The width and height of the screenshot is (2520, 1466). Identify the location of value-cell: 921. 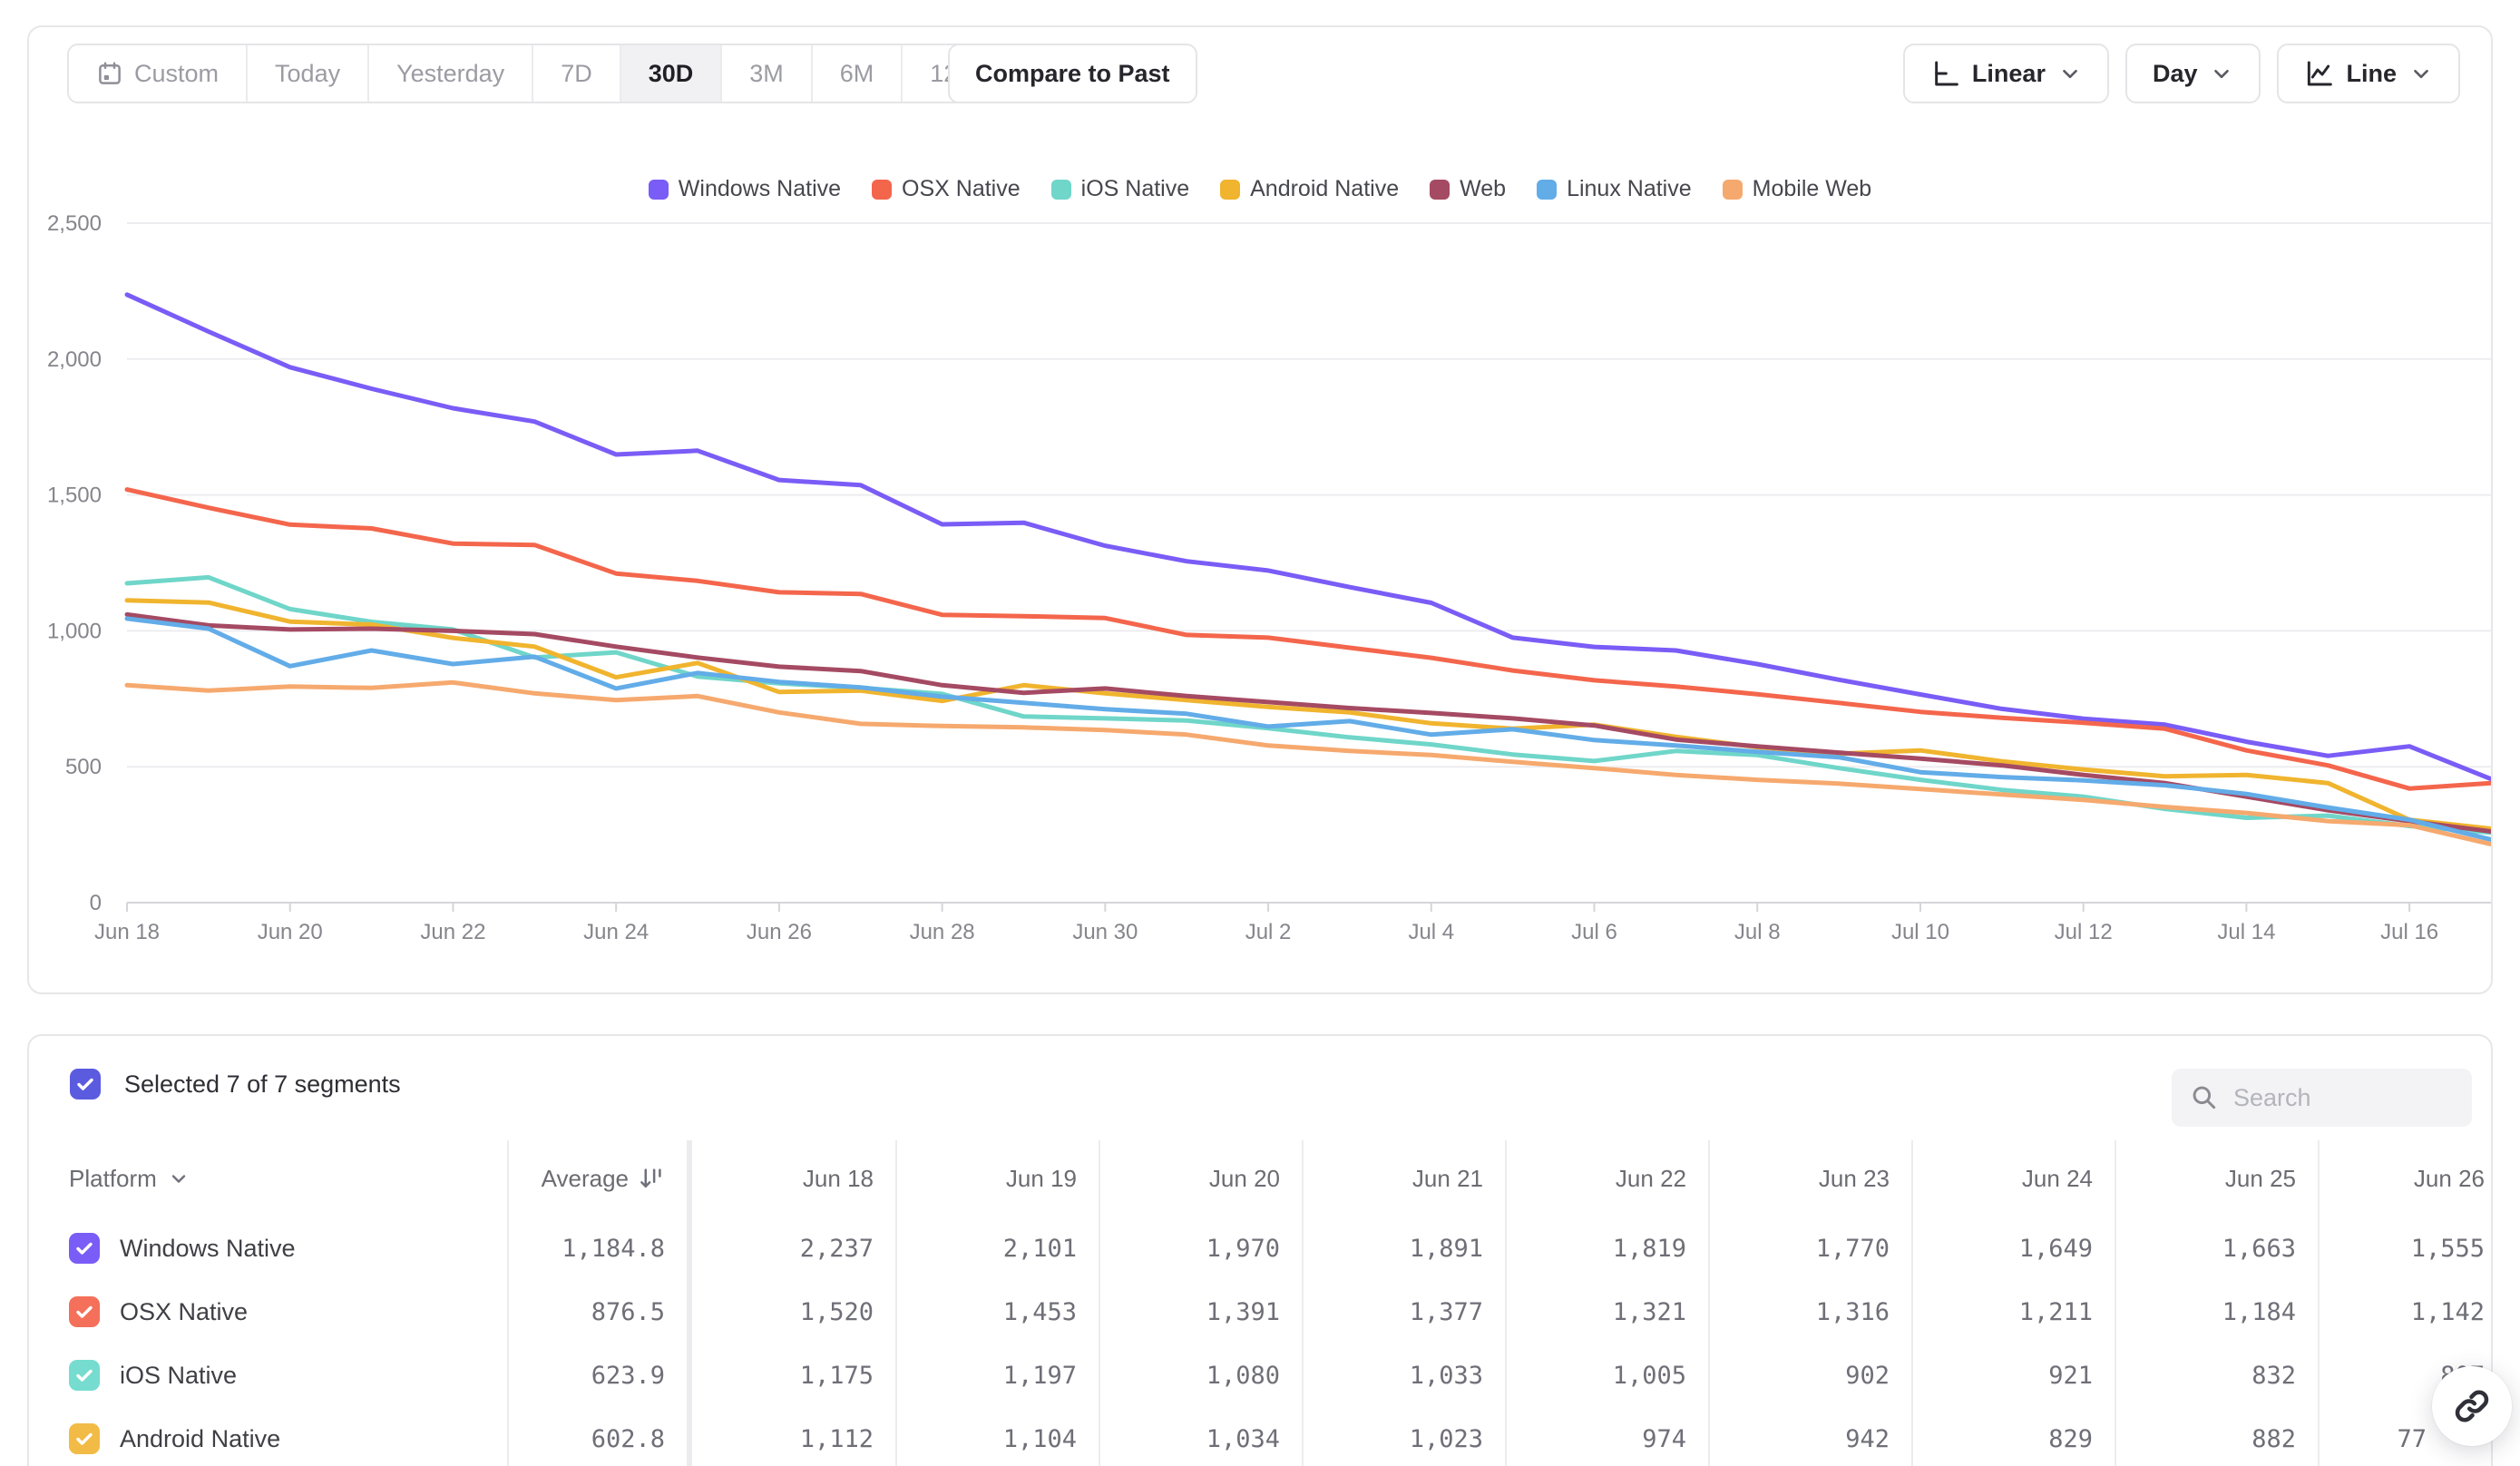
(2013, 1376).